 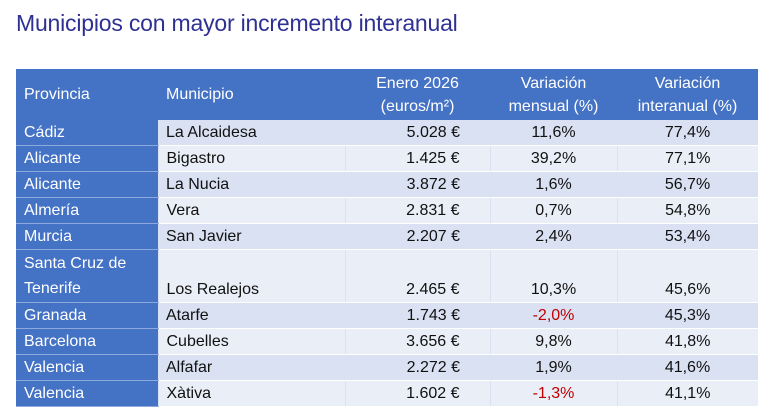 I want to click on table-row: Alicante La Nucia 3.872 € 1,6% 56,7%, so click(x=387, y=184).